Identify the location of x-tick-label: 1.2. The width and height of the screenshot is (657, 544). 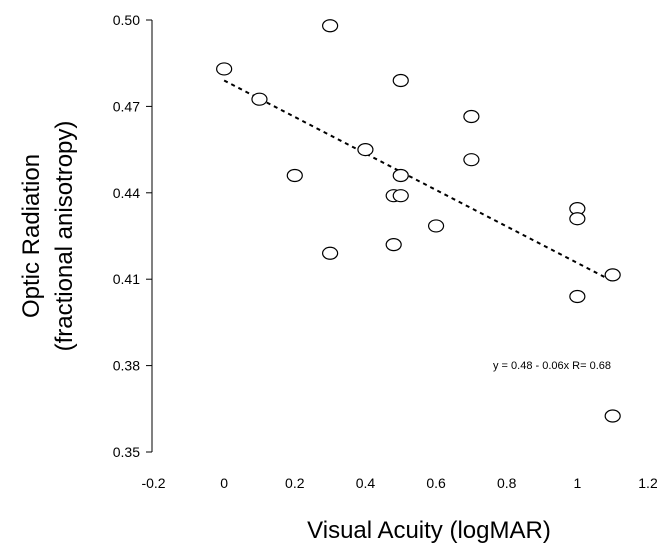
(647, 483).